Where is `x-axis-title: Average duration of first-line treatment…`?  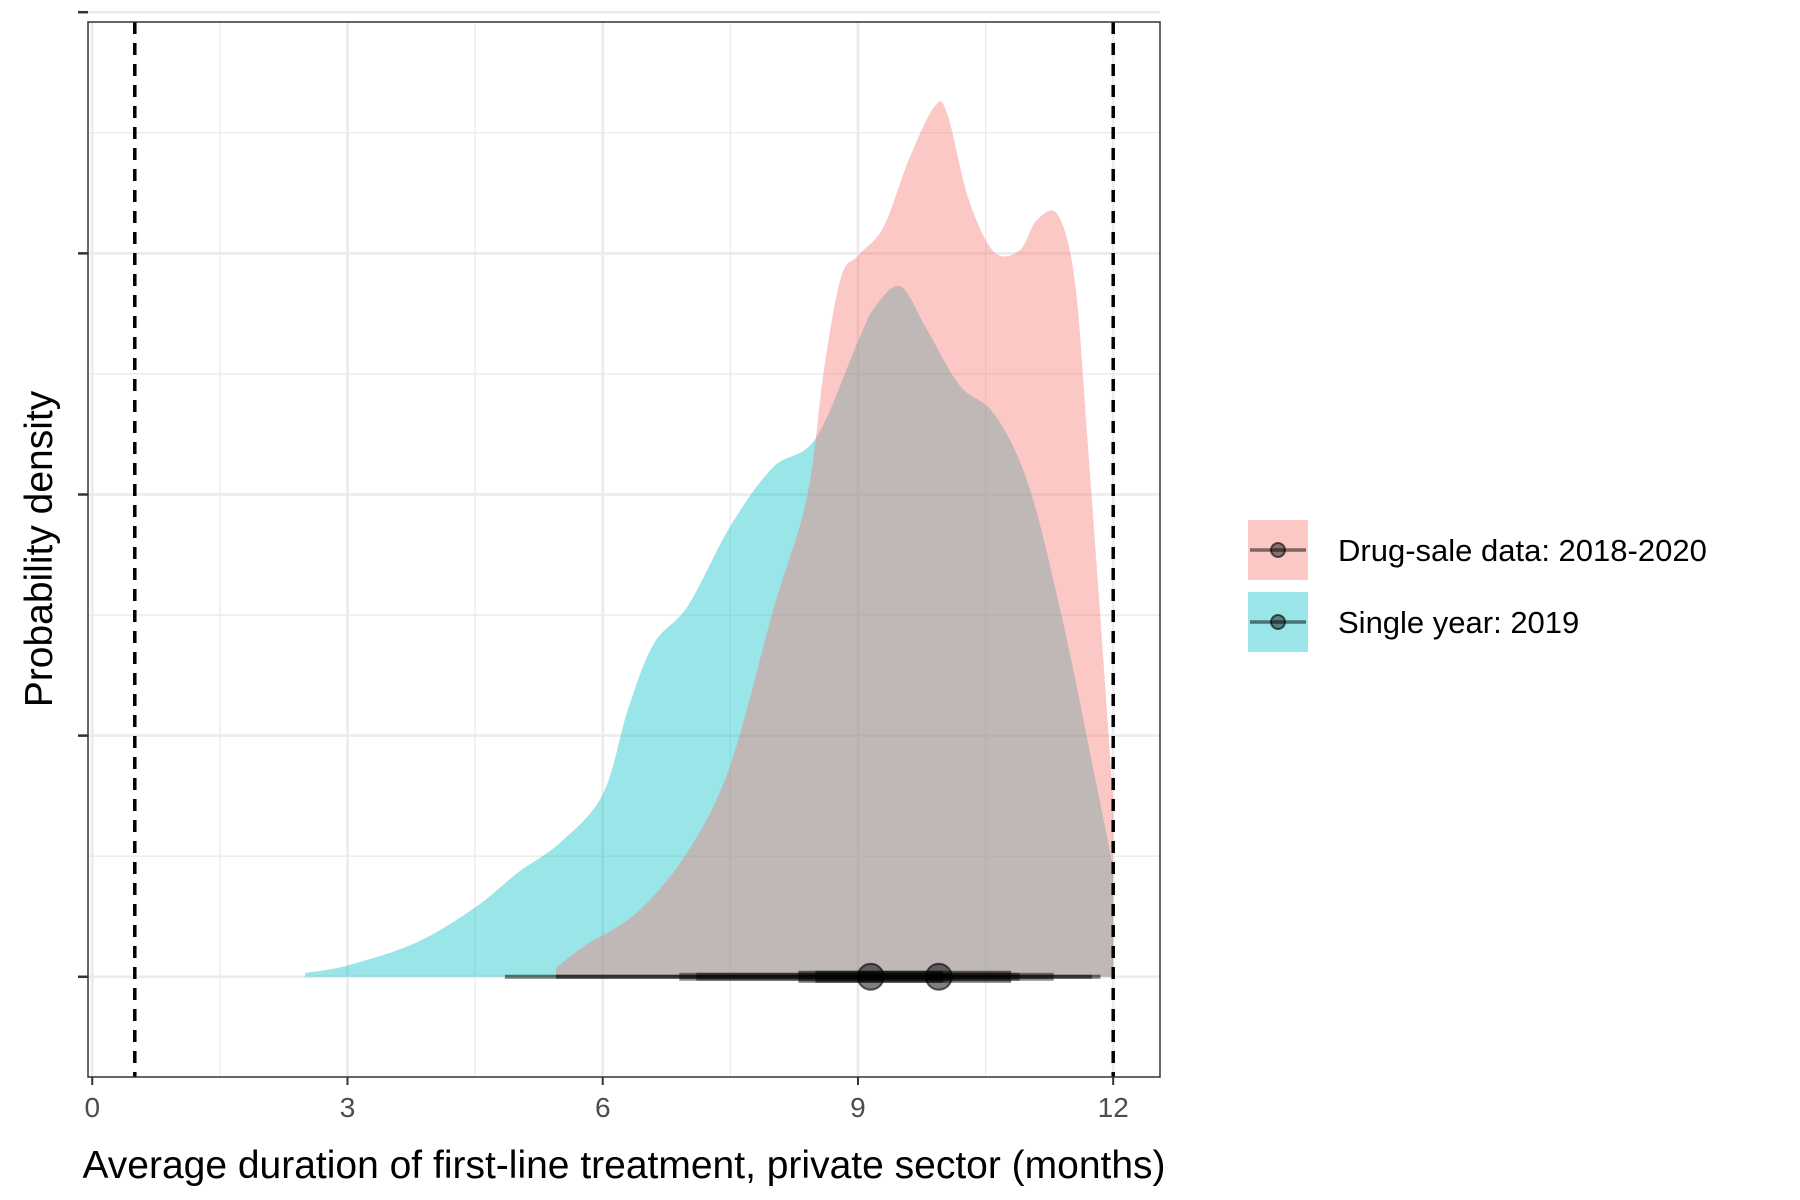
x-axis-title: Average duration of first-line treatment… is located at coordinates (623, 1165).